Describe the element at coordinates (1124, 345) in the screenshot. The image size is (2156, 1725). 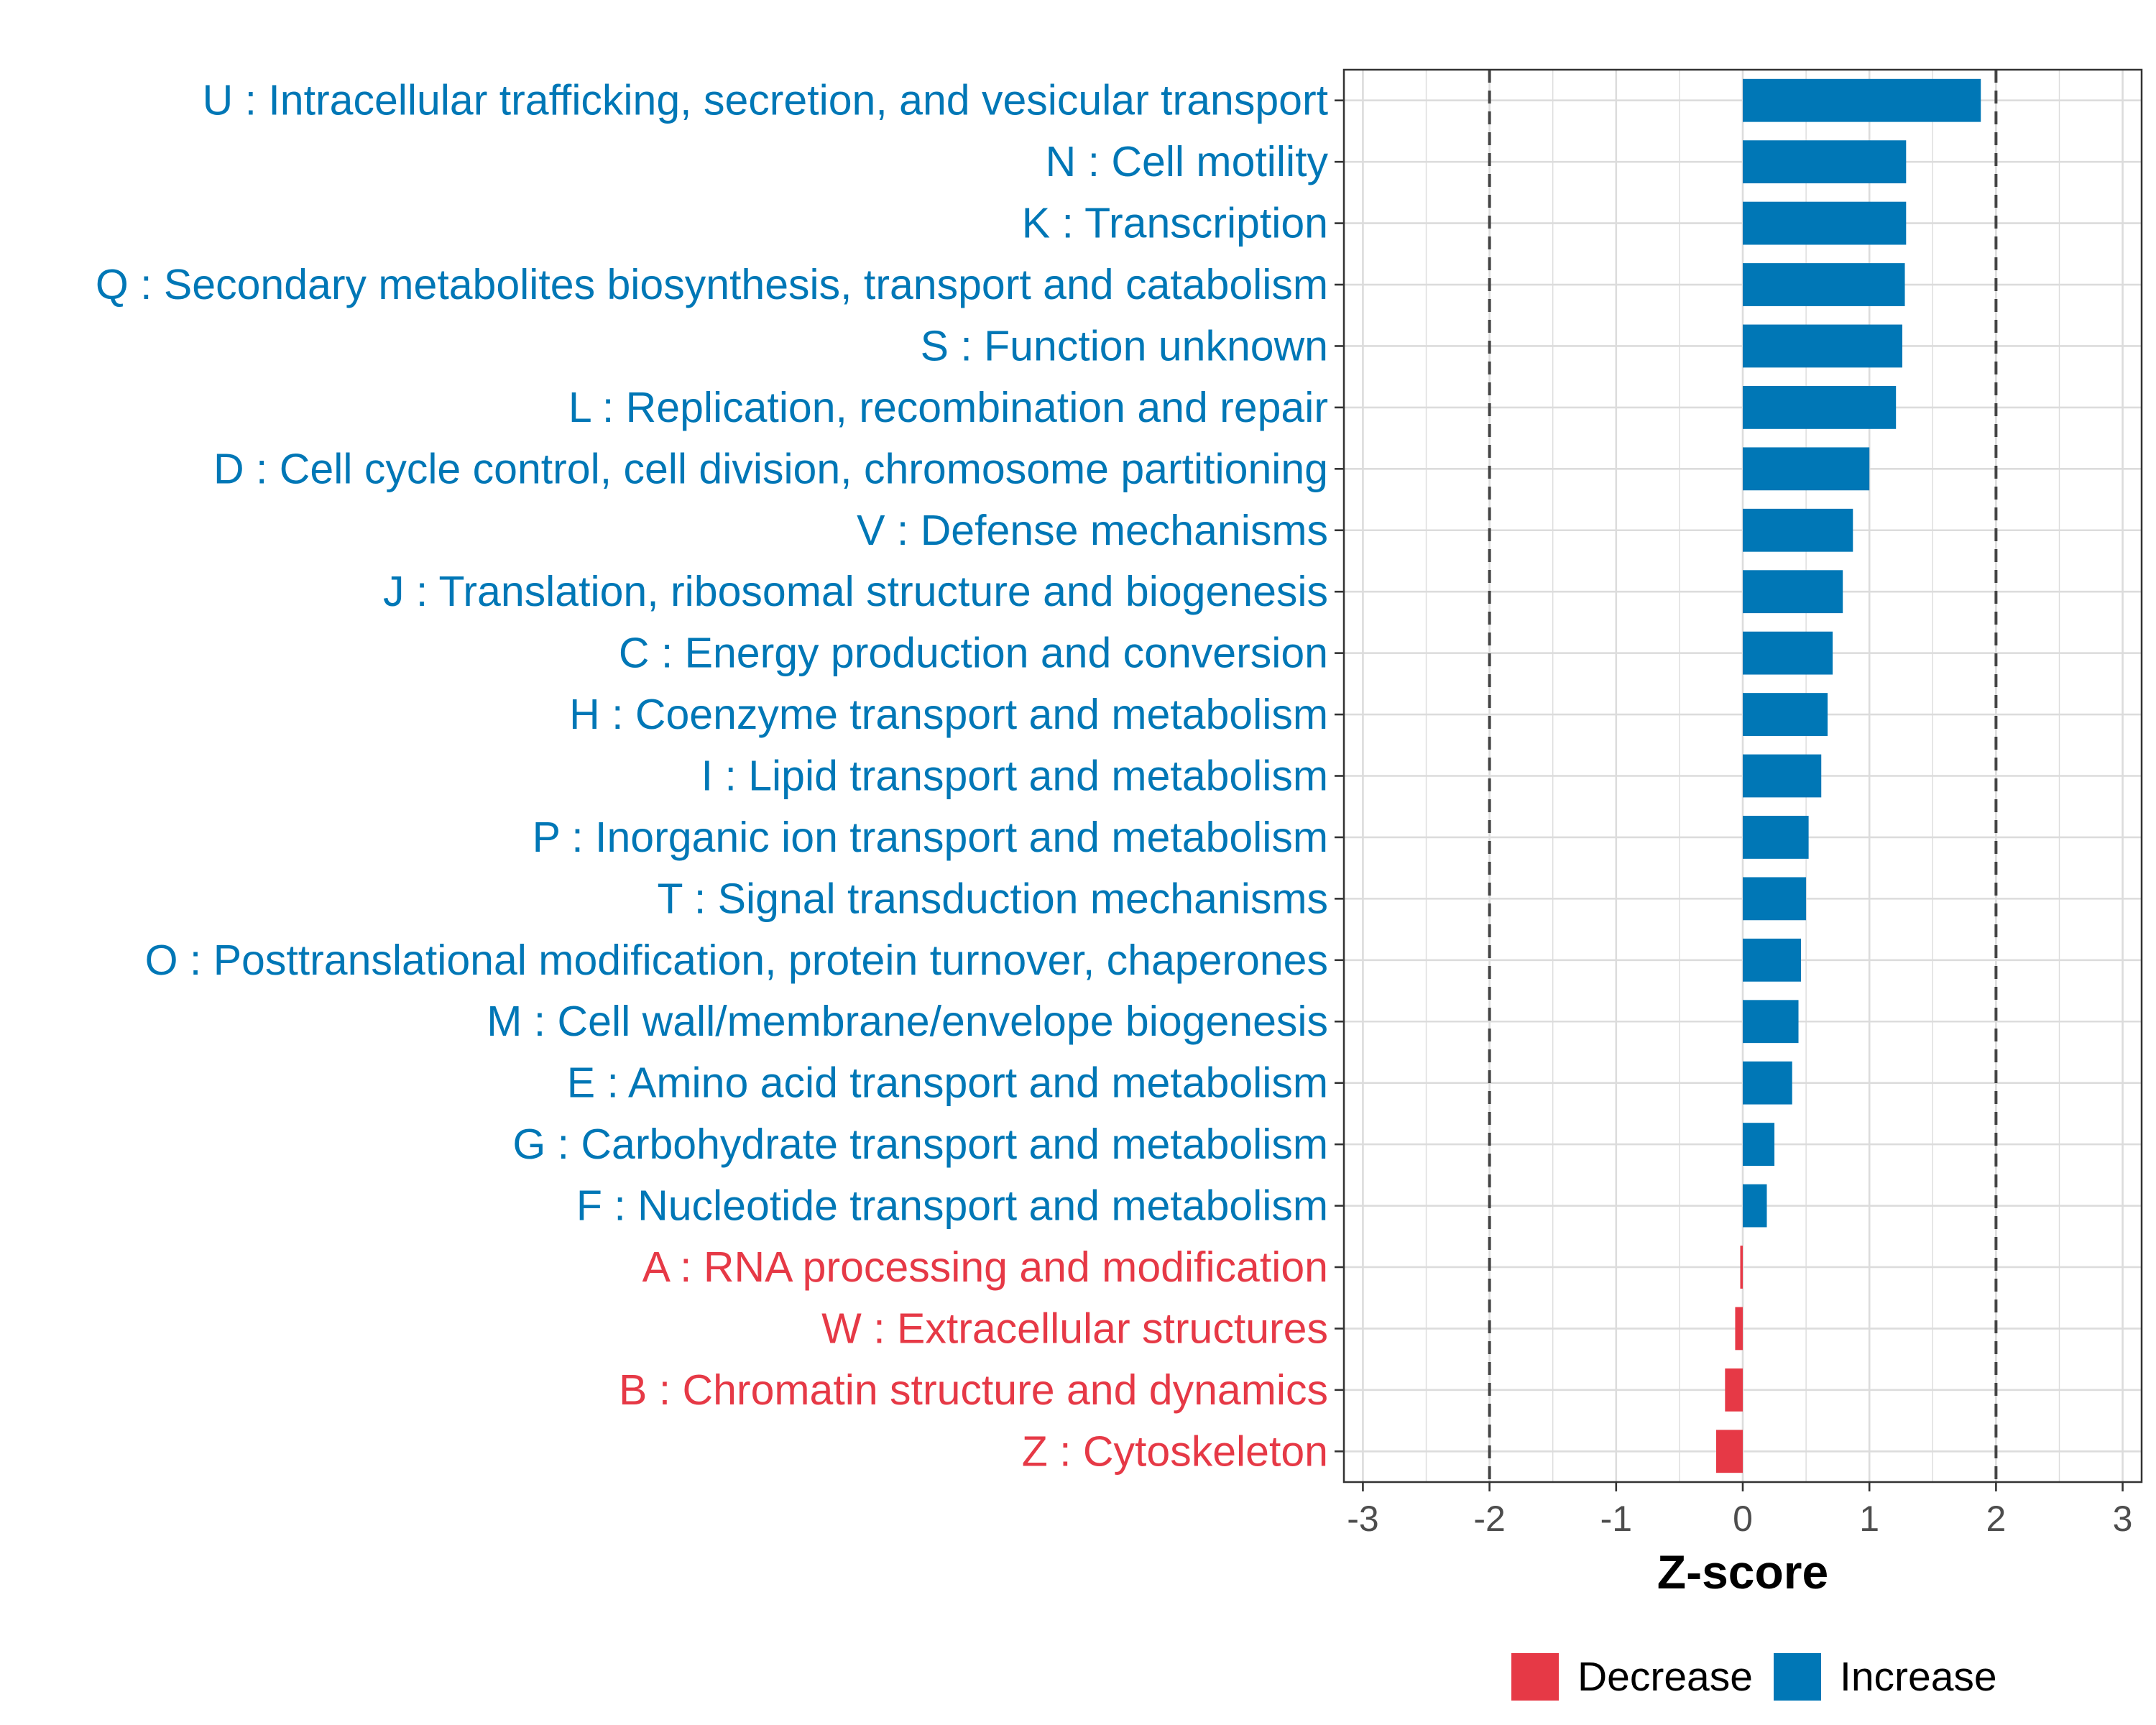
I see `category-label: S : Function unknown` at that location.